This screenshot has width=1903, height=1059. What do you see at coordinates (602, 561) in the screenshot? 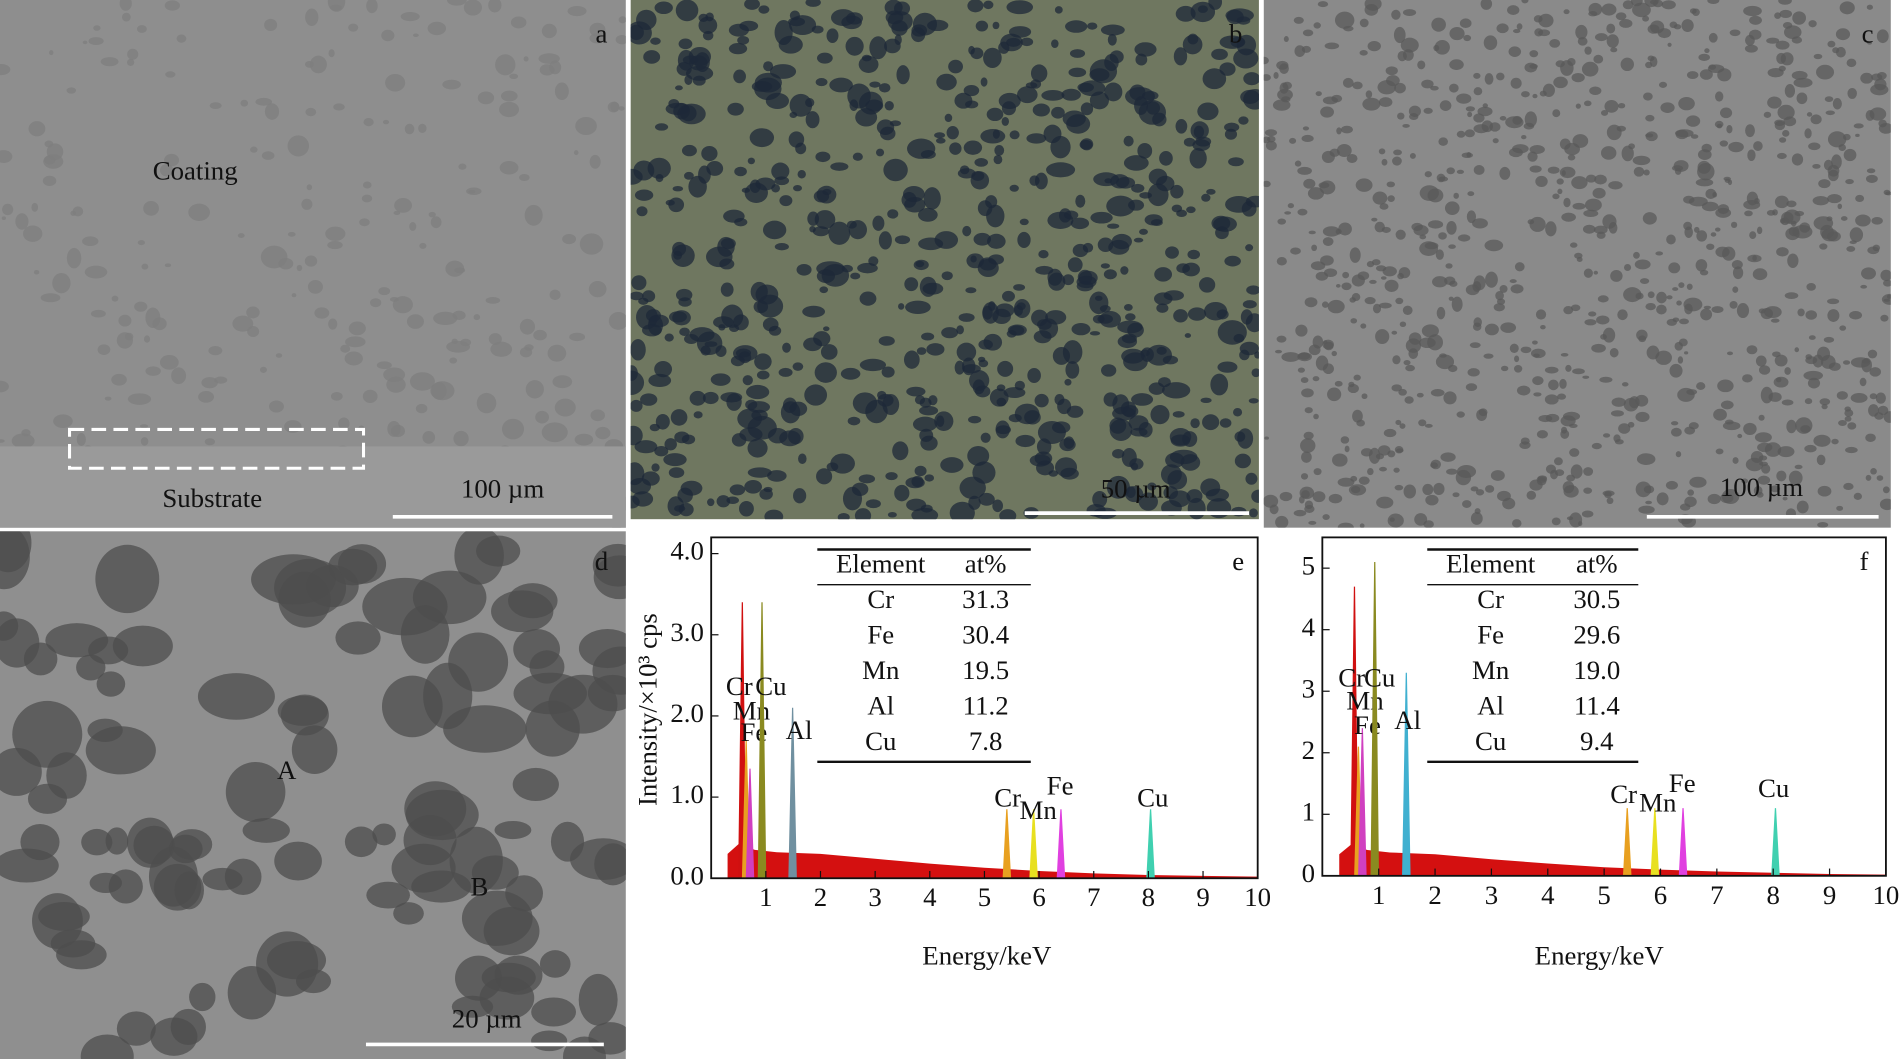
I see `panel-label: d` at bounding box center [602, 561].